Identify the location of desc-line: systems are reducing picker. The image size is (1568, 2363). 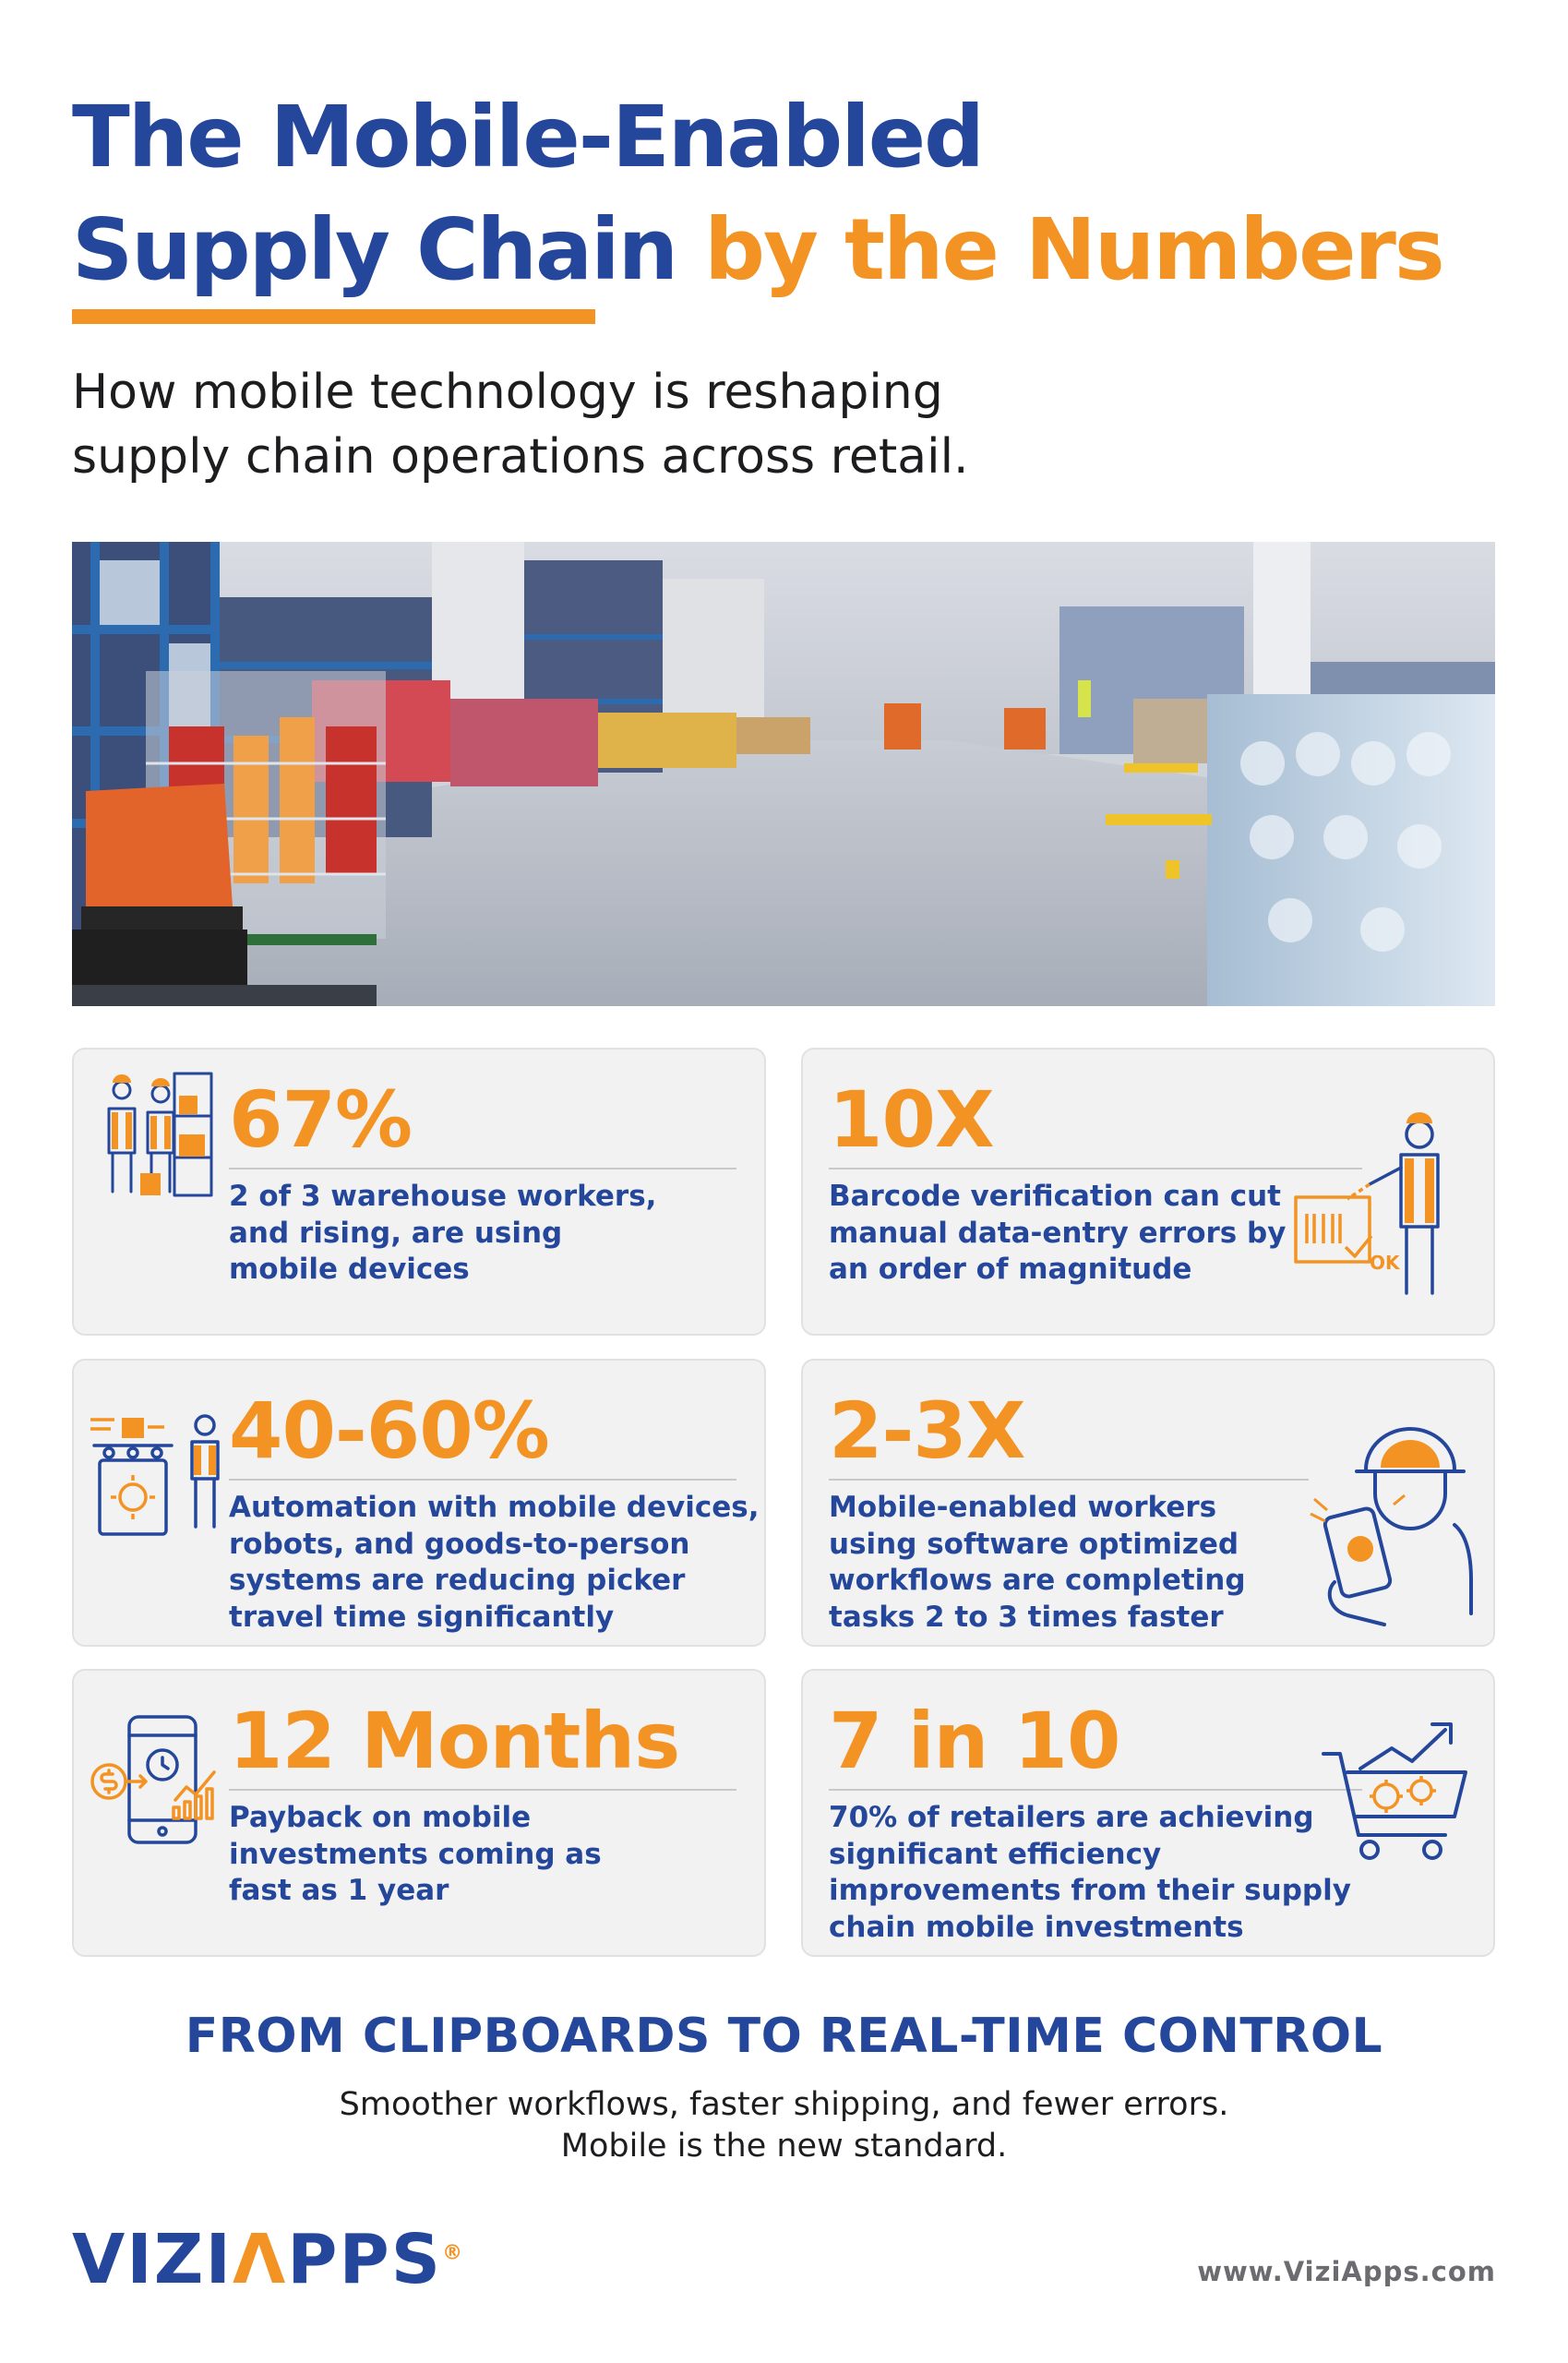
(458, 1580).